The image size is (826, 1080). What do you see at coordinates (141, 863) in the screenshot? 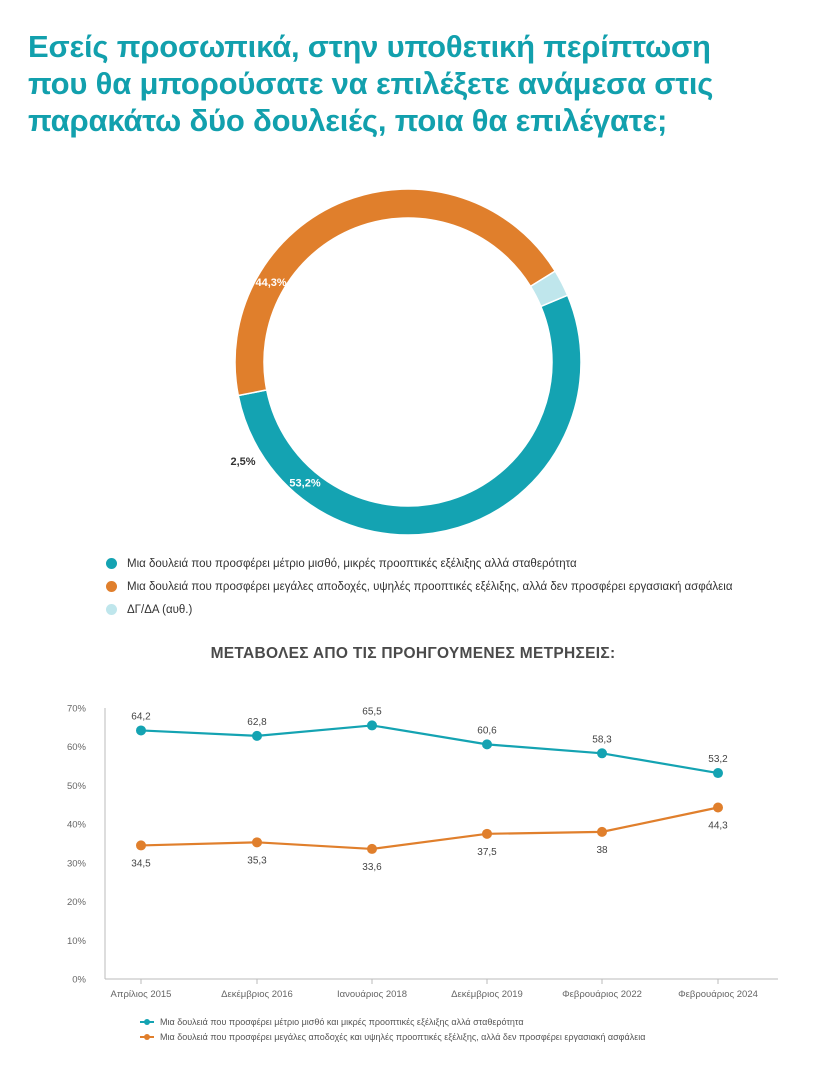
I see `data-label: 34,5` at bounding box center [141, 863].